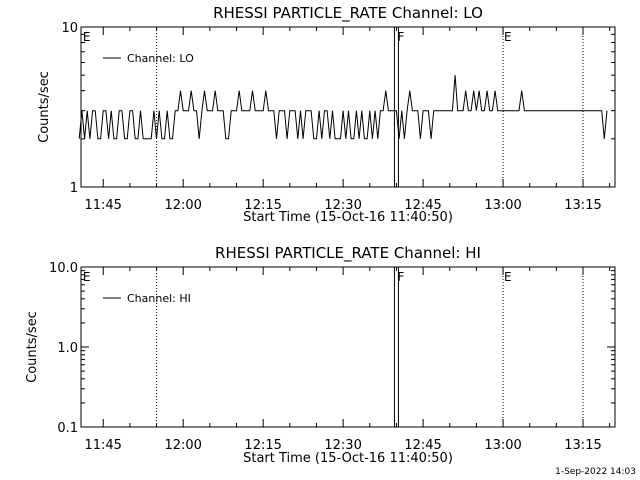 The width and height of the screenshot is (640, 480). Describe the element at coordinates (67, 428) in the screenshot. I see `y-tick-label: 0.1` at that location.